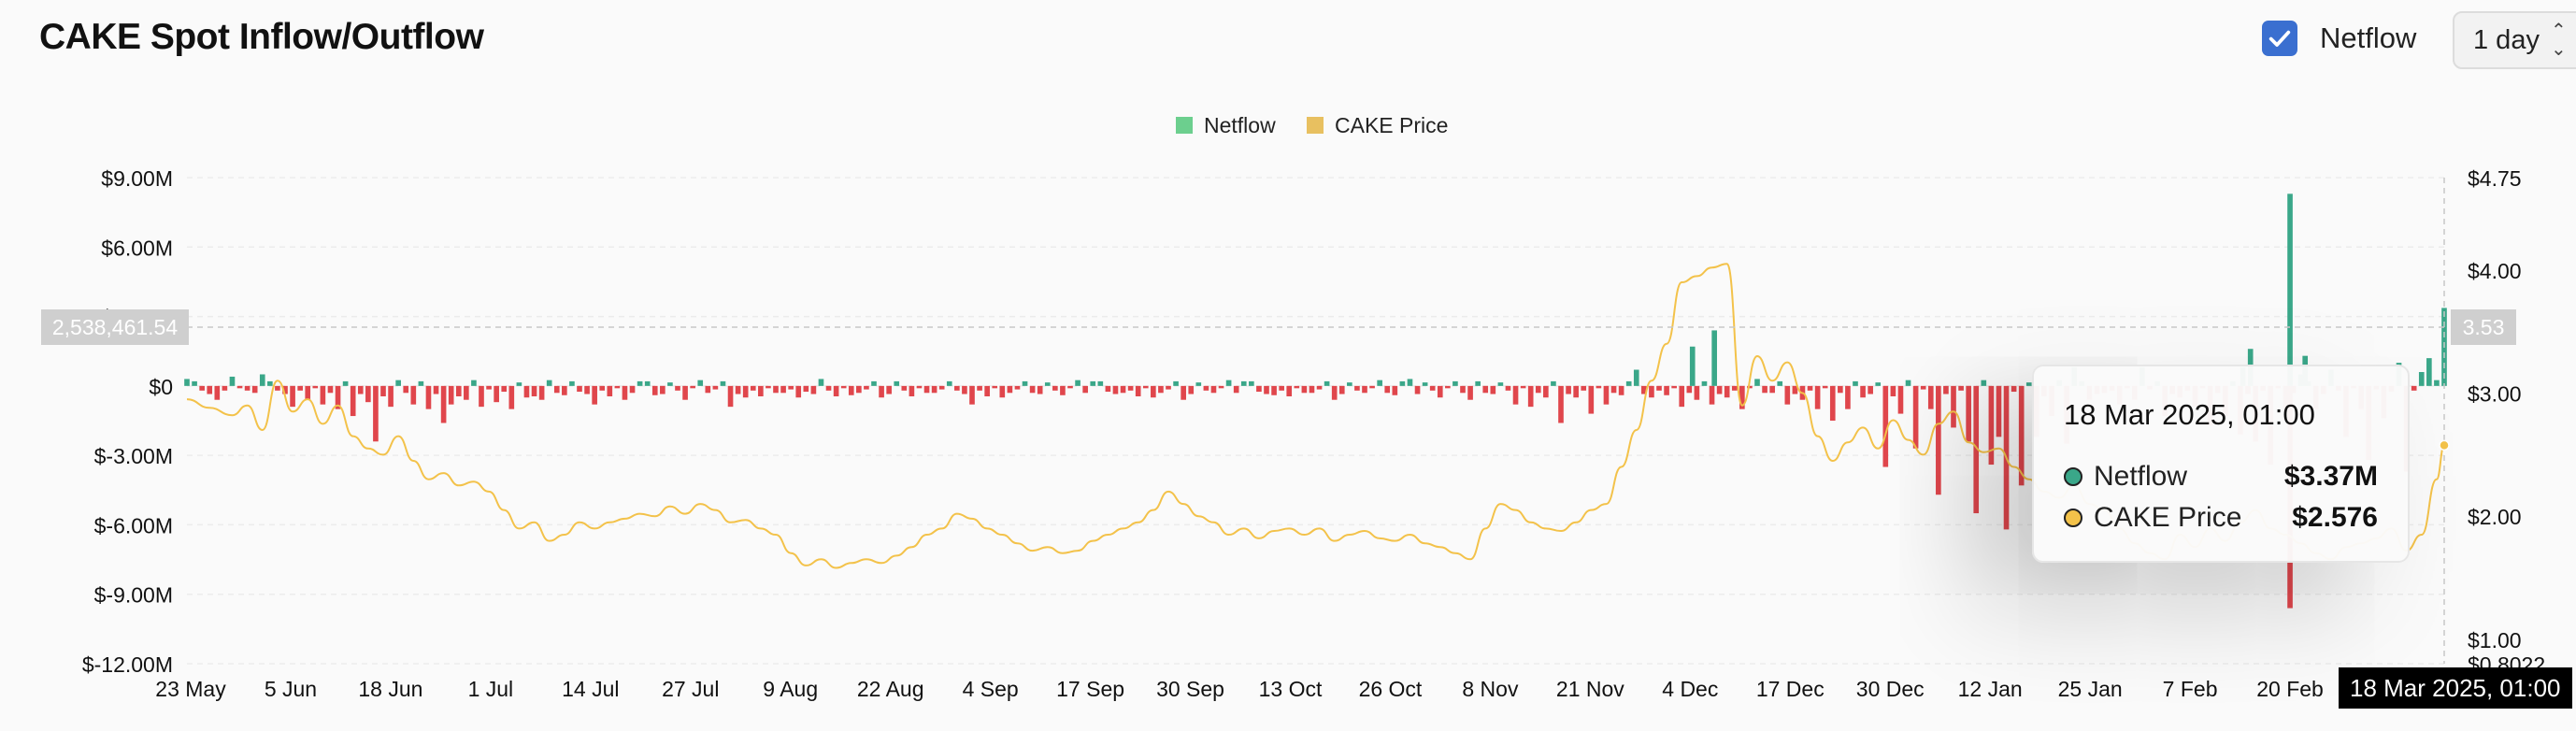 The height and width of the screenshot is (731, 2576). What do you see at coordinates (690, 689) in the screenshot?
I see `x-tick-label: 27 Jul` at bounding box center [690, 689].